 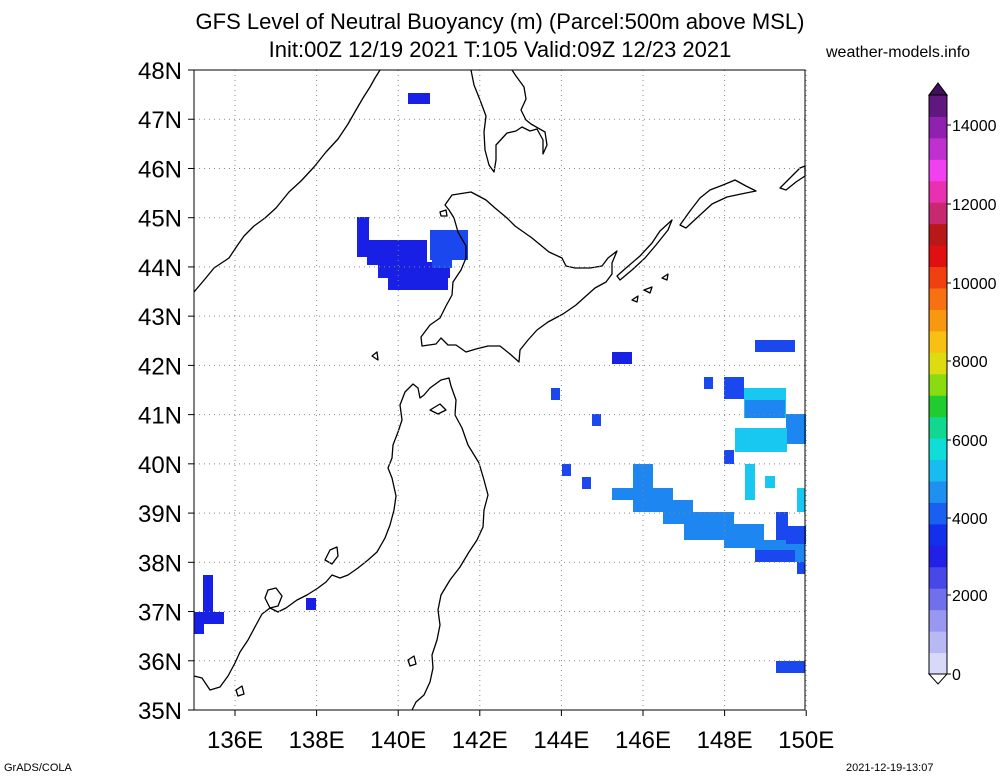 What do you see at coordinates (938, 89) in the screenshot?
I see `colorbar-top-arrow` at bounding box center [938, 89].